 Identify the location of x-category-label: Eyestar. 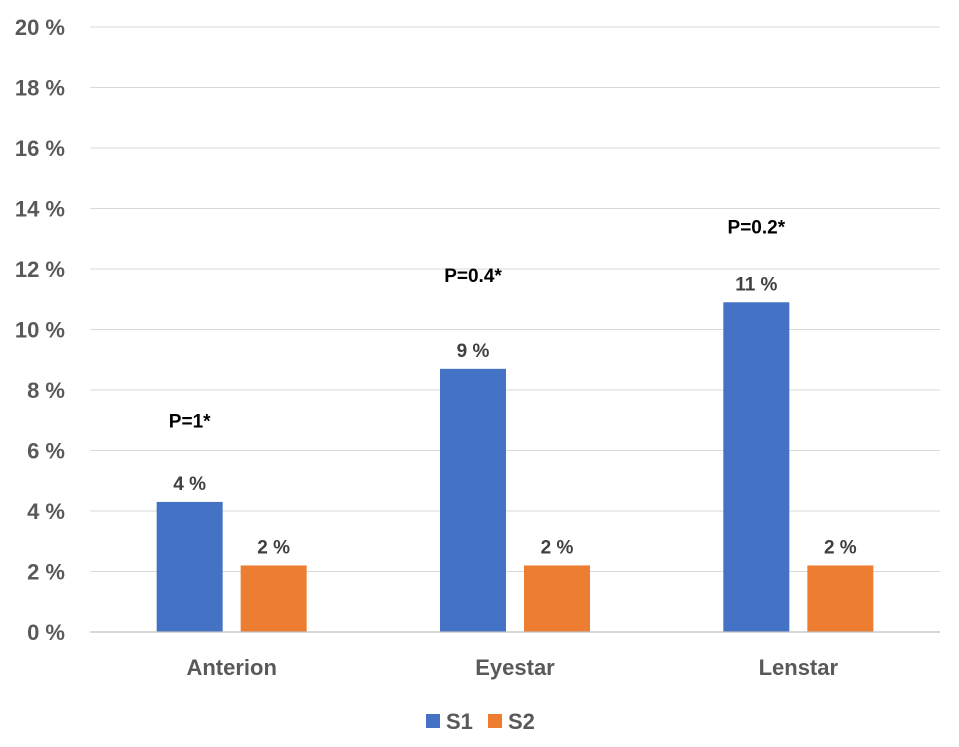
(515, 667).